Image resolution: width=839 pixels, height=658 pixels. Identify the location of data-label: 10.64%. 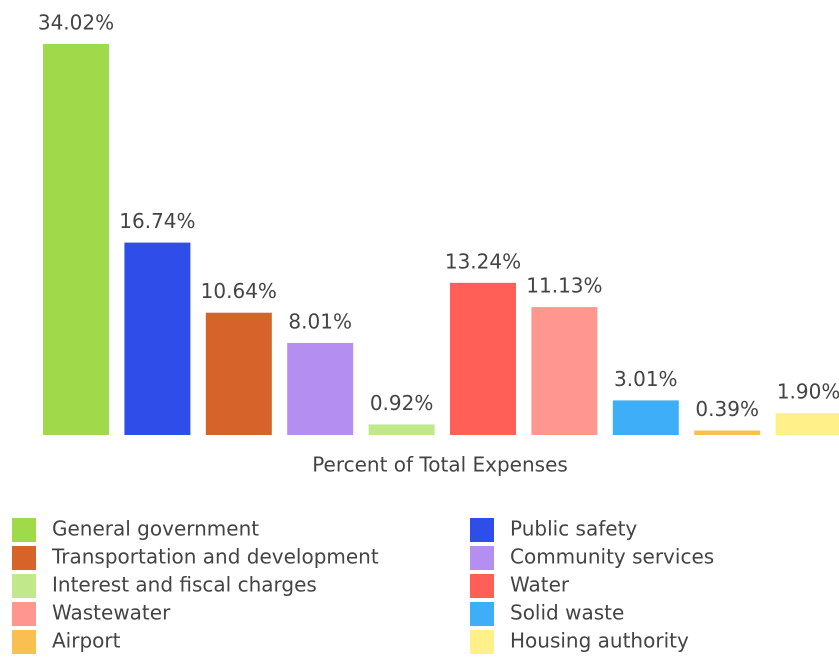
(239, 291).